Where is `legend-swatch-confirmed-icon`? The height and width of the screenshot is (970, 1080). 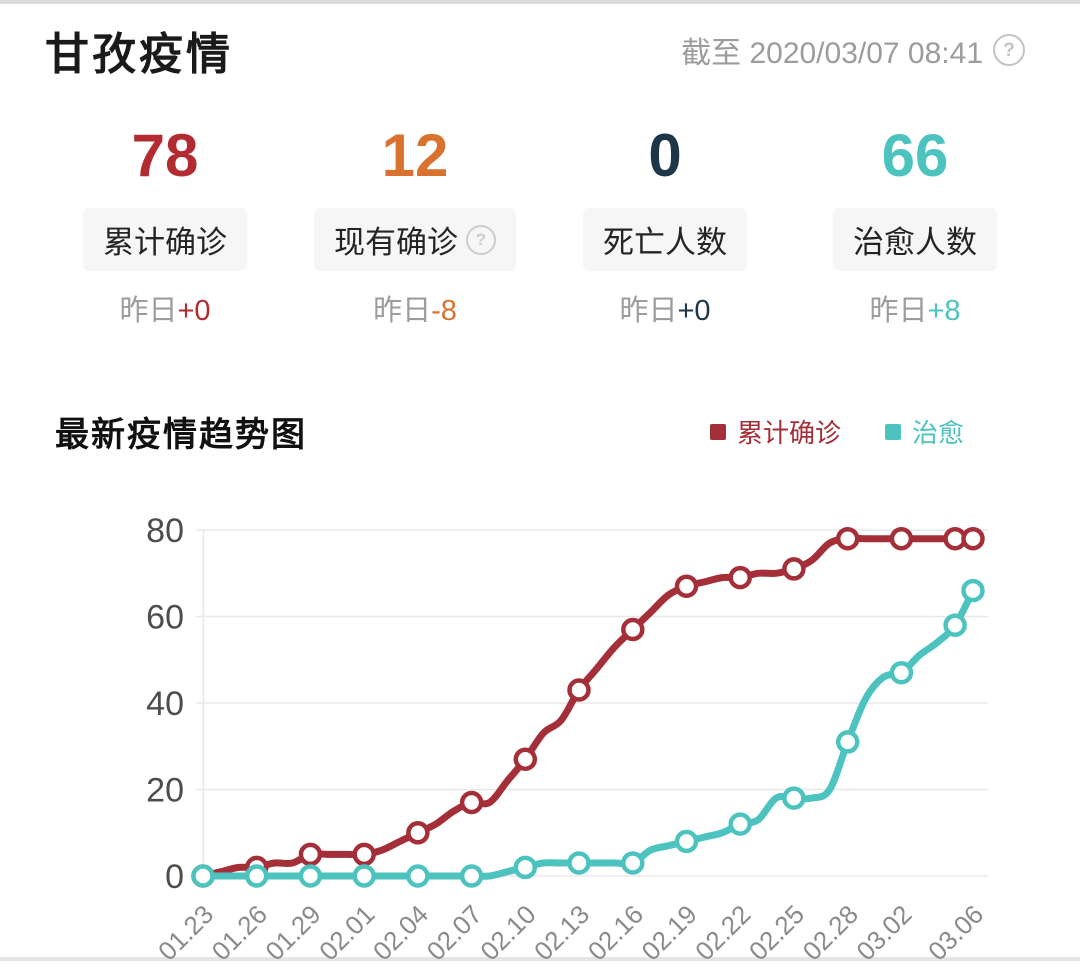
legend-swatch-confirmed-icon is located at coordinates (717, 431).